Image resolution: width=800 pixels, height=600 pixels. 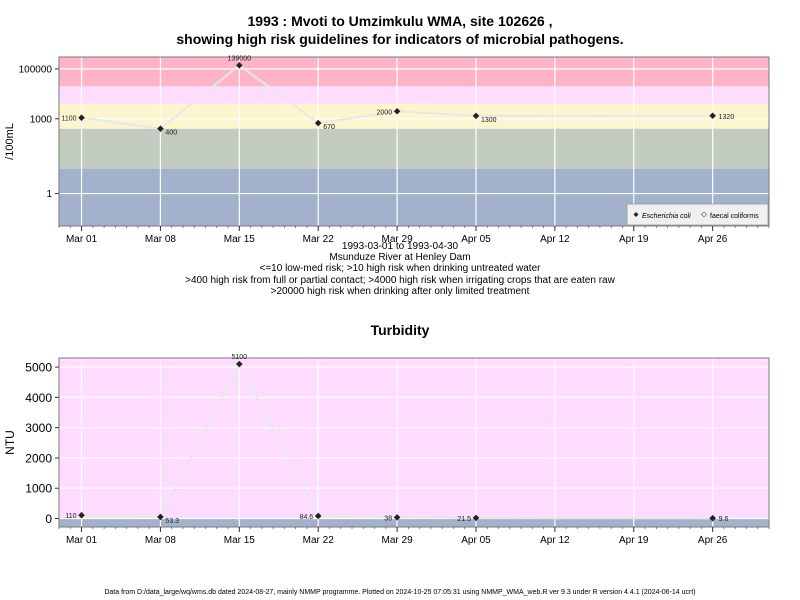 What do you see at coordinates (555, 540) in the screenshot?
I see `turbidity-xtick-label-6: Apr 12` at bounding box center [555, 540].